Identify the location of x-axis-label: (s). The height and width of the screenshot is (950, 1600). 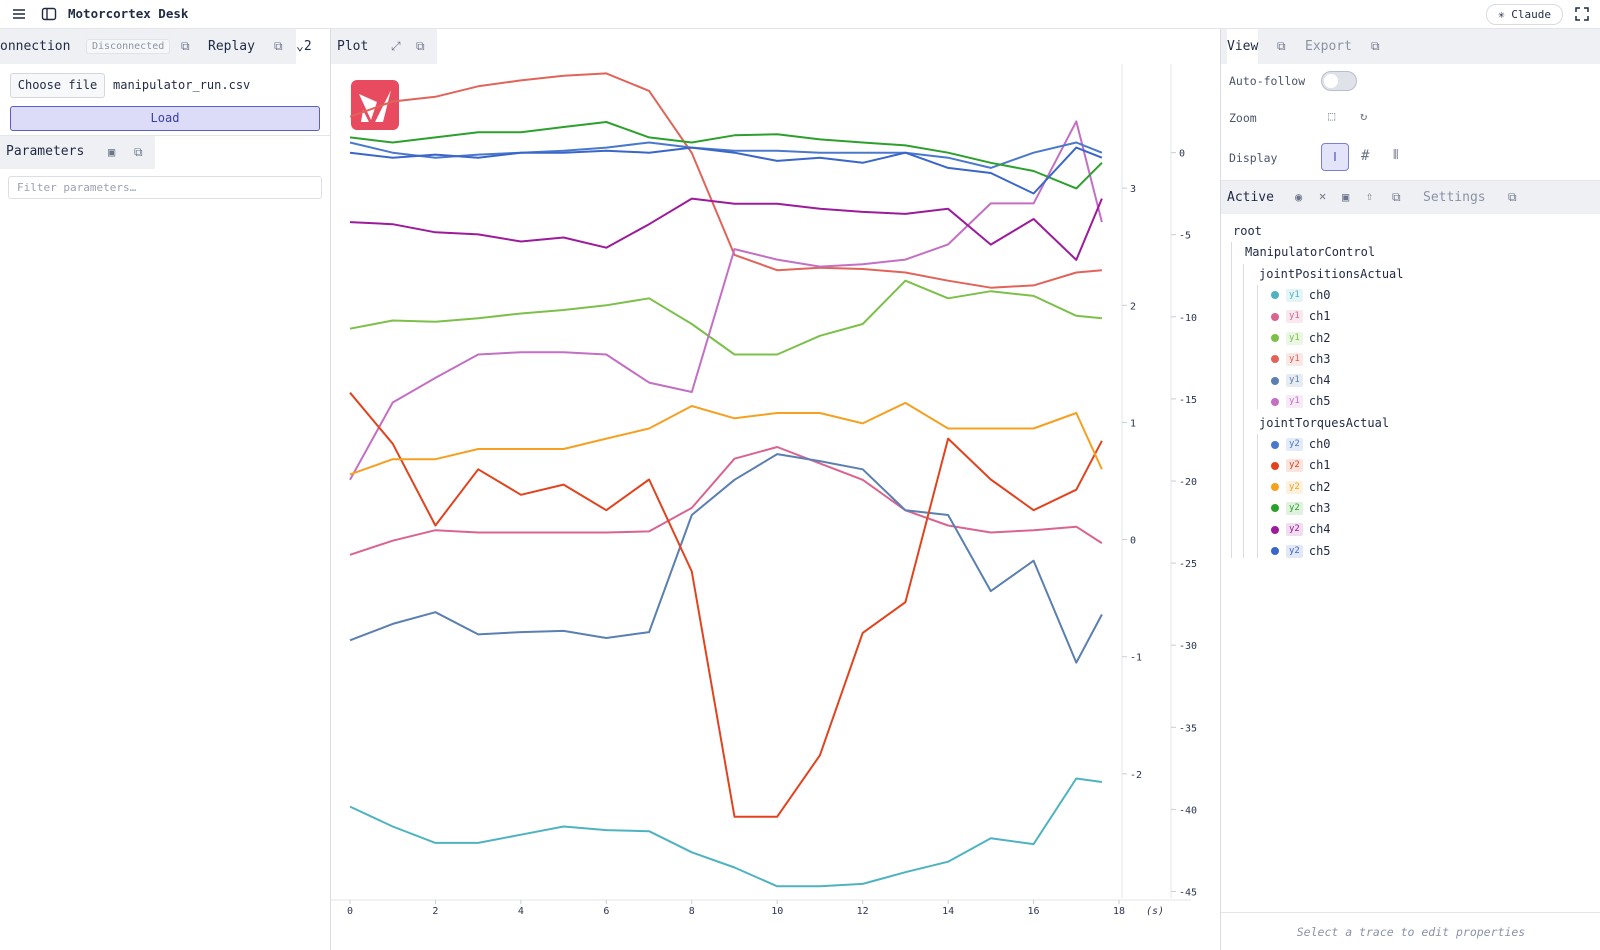
(1155, 911).